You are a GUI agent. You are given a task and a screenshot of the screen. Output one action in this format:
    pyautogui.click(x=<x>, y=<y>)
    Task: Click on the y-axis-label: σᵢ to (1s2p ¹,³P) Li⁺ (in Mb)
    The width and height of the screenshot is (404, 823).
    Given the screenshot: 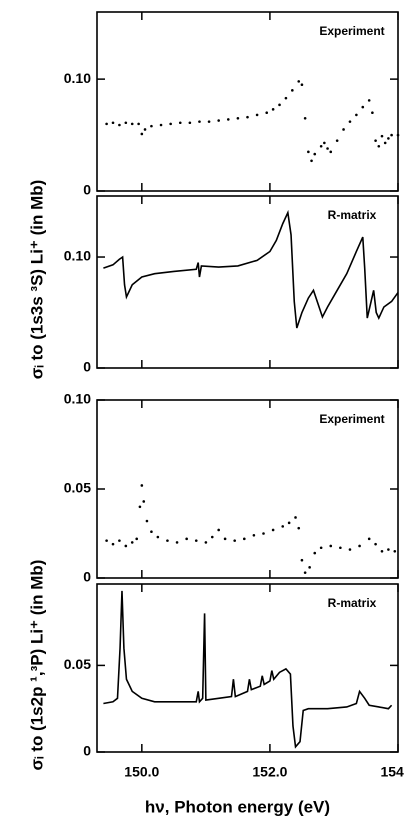 What is the action you would take?
    pyautogui.click(x=36, y=665)
    